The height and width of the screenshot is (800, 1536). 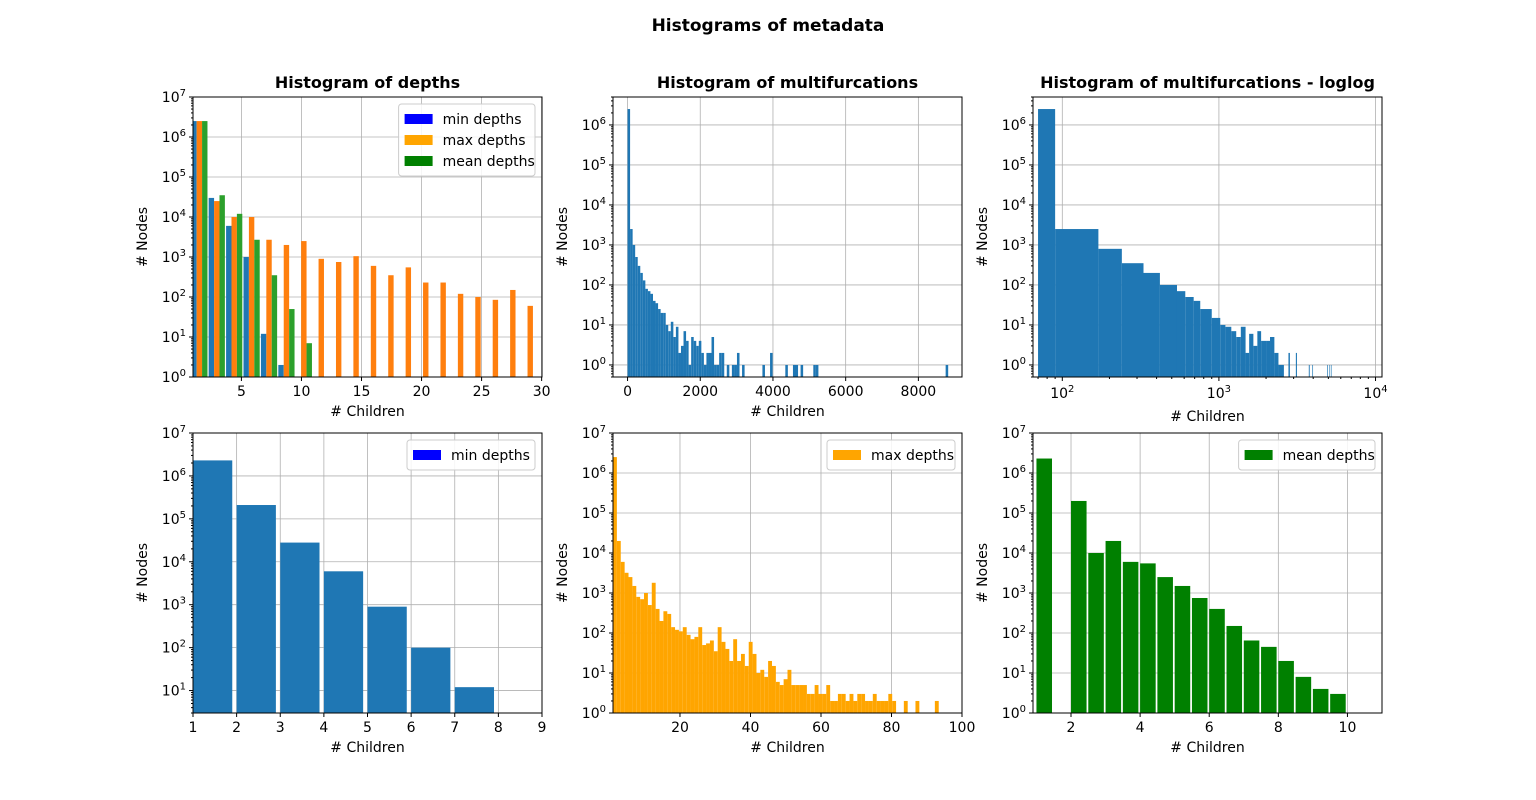 I want to click on x-tick-label: 104, so click(x=1375, y=393).